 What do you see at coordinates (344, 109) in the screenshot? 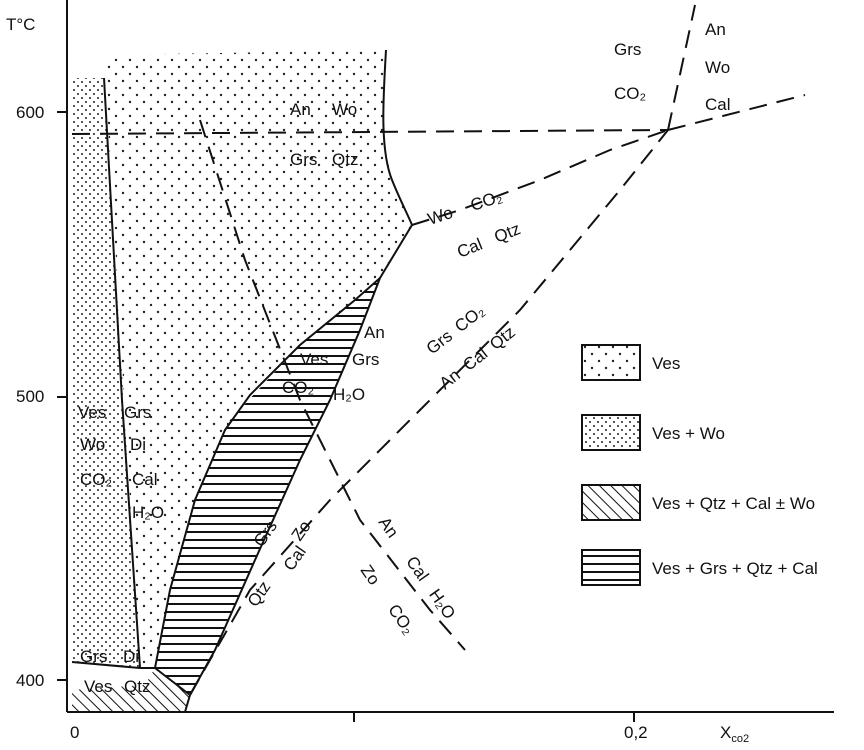
I see `label-wo-top: Wo` at bounding box center [344, 109].